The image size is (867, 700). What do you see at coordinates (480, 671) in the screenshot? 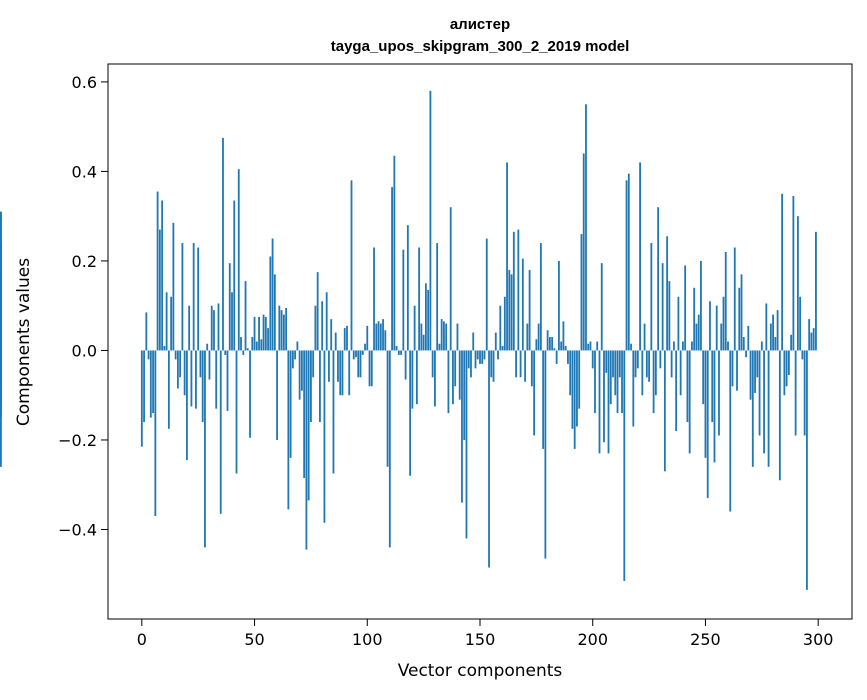
I see `x-axis-label: Vector components` at bounding box center [480, 671].